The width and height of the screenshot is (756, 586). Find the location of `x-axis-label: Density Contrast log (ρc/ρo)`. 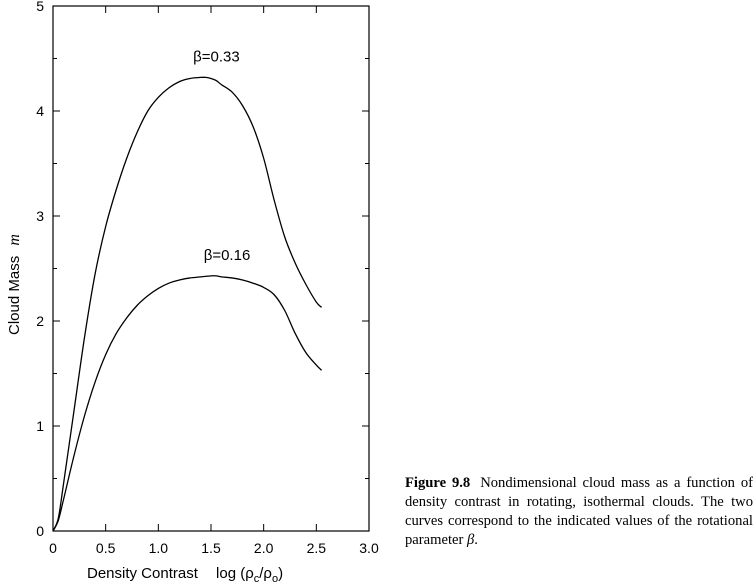

x-axis-label: Density Contrast log (ρc/ρo) is located at coordinates (185, 575).